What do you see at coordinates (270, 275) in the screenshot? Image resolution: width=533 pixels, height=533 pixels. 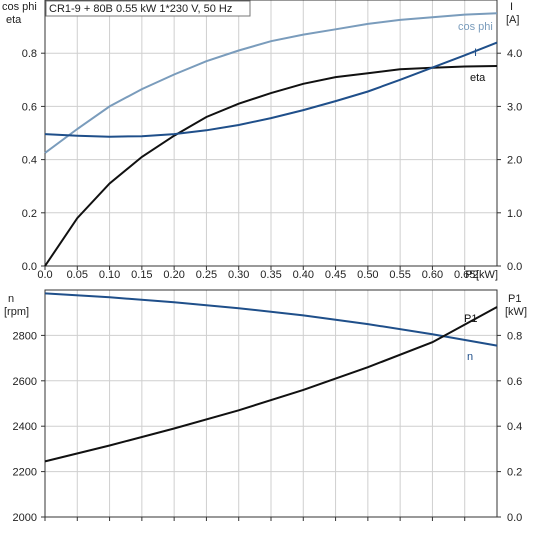 I see `x-tick-label: 0.35` at bounding box center [270, 275].